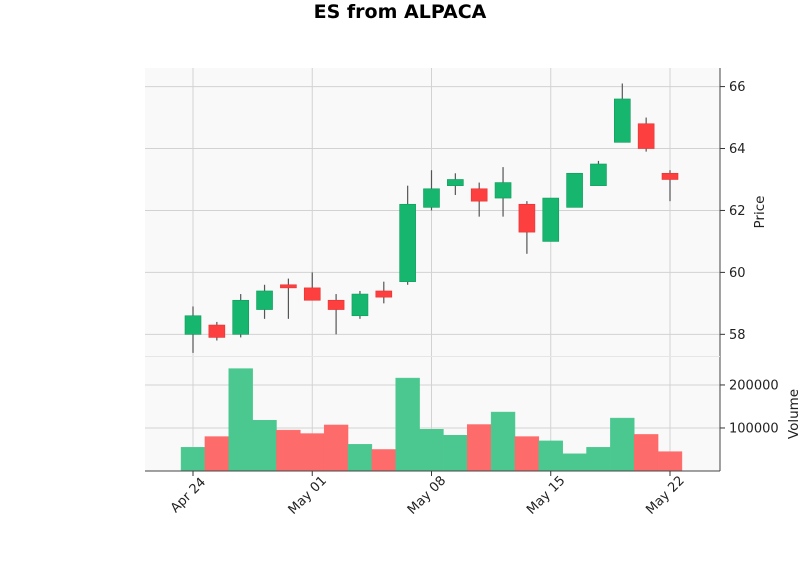 Image resolution: width=800 pixels, height=575 pixels. Describe the element at coordinates (760, 212) in the screenshot. I see `price-axis-label: Price` at that location.